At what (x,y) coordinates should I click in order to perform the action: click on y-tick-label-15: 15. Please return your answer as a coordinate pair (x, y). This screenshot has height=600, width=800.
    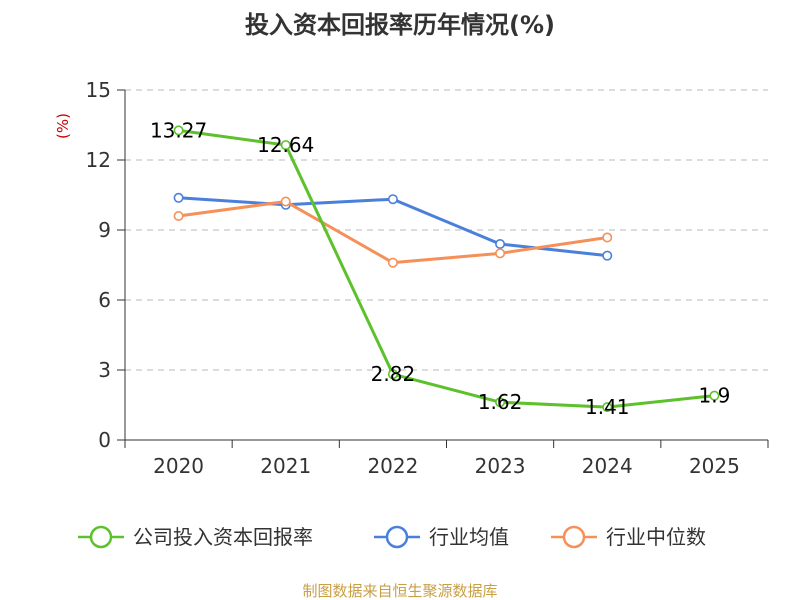
    Looking at the image, I should click on (98, 90).